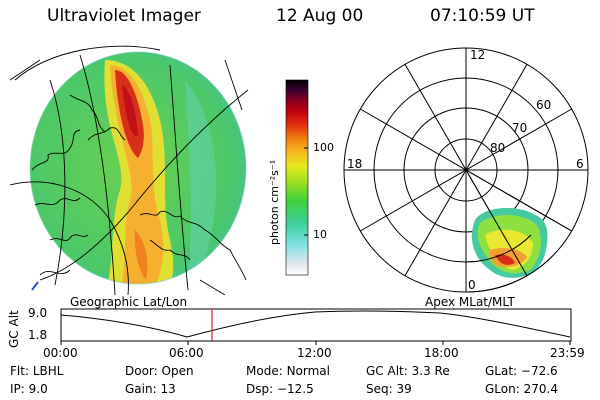  Describe the element at coordinates (295, 389) in the screenshot. I see `dsp-value: −12.5` at that location.